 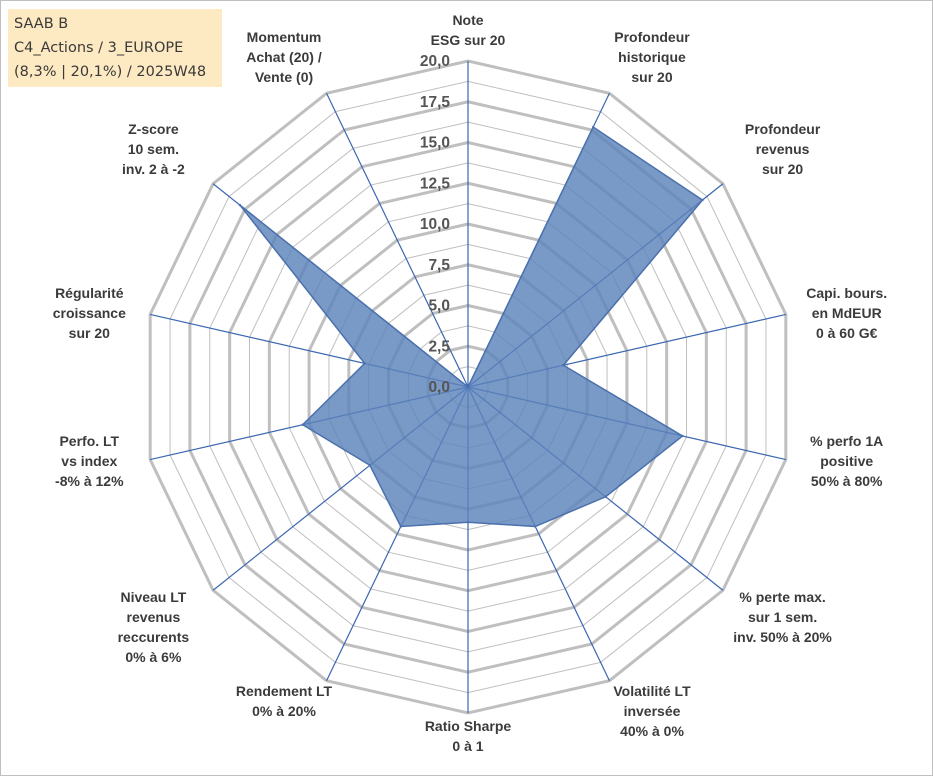 What do you see at coordinates (153, 149) in the screenshot?
I see `category-label: 10 sem.` at bounding box center [153, 149].